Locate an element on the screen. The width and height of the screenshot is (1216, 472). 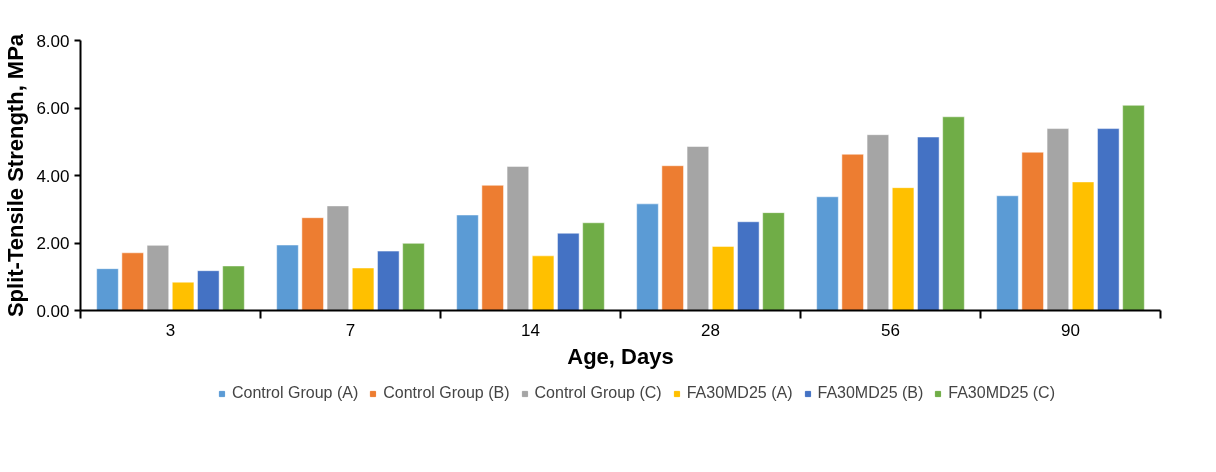
x-tick-label: 90 is located at coordinates (1070, 330).